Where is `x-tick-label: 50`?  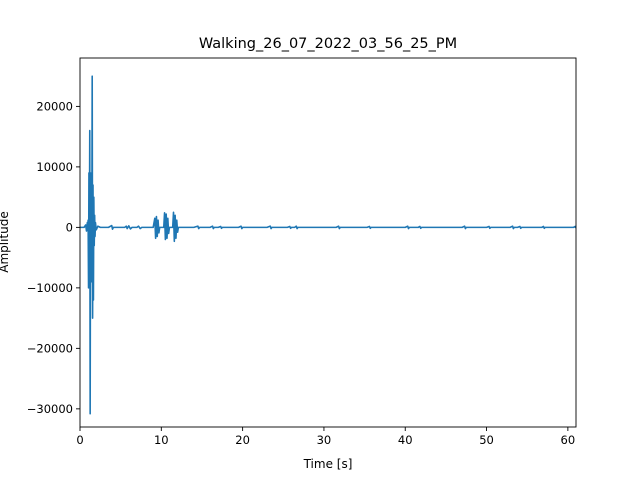
x-tick-label: 50 is located at coordinates (486, 440).